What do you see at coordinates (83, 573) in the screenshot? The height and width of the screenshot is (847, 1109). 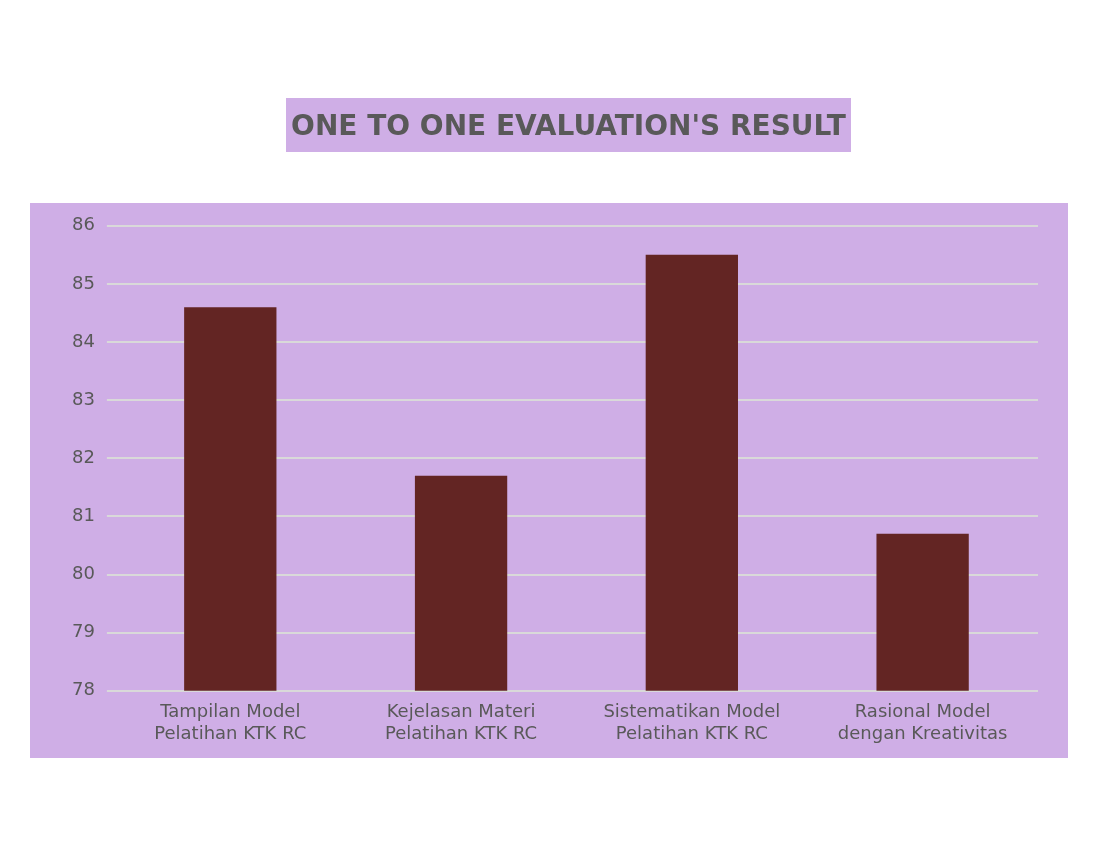 I see `y-tick-label: 80` at bounding box center [83, 573].